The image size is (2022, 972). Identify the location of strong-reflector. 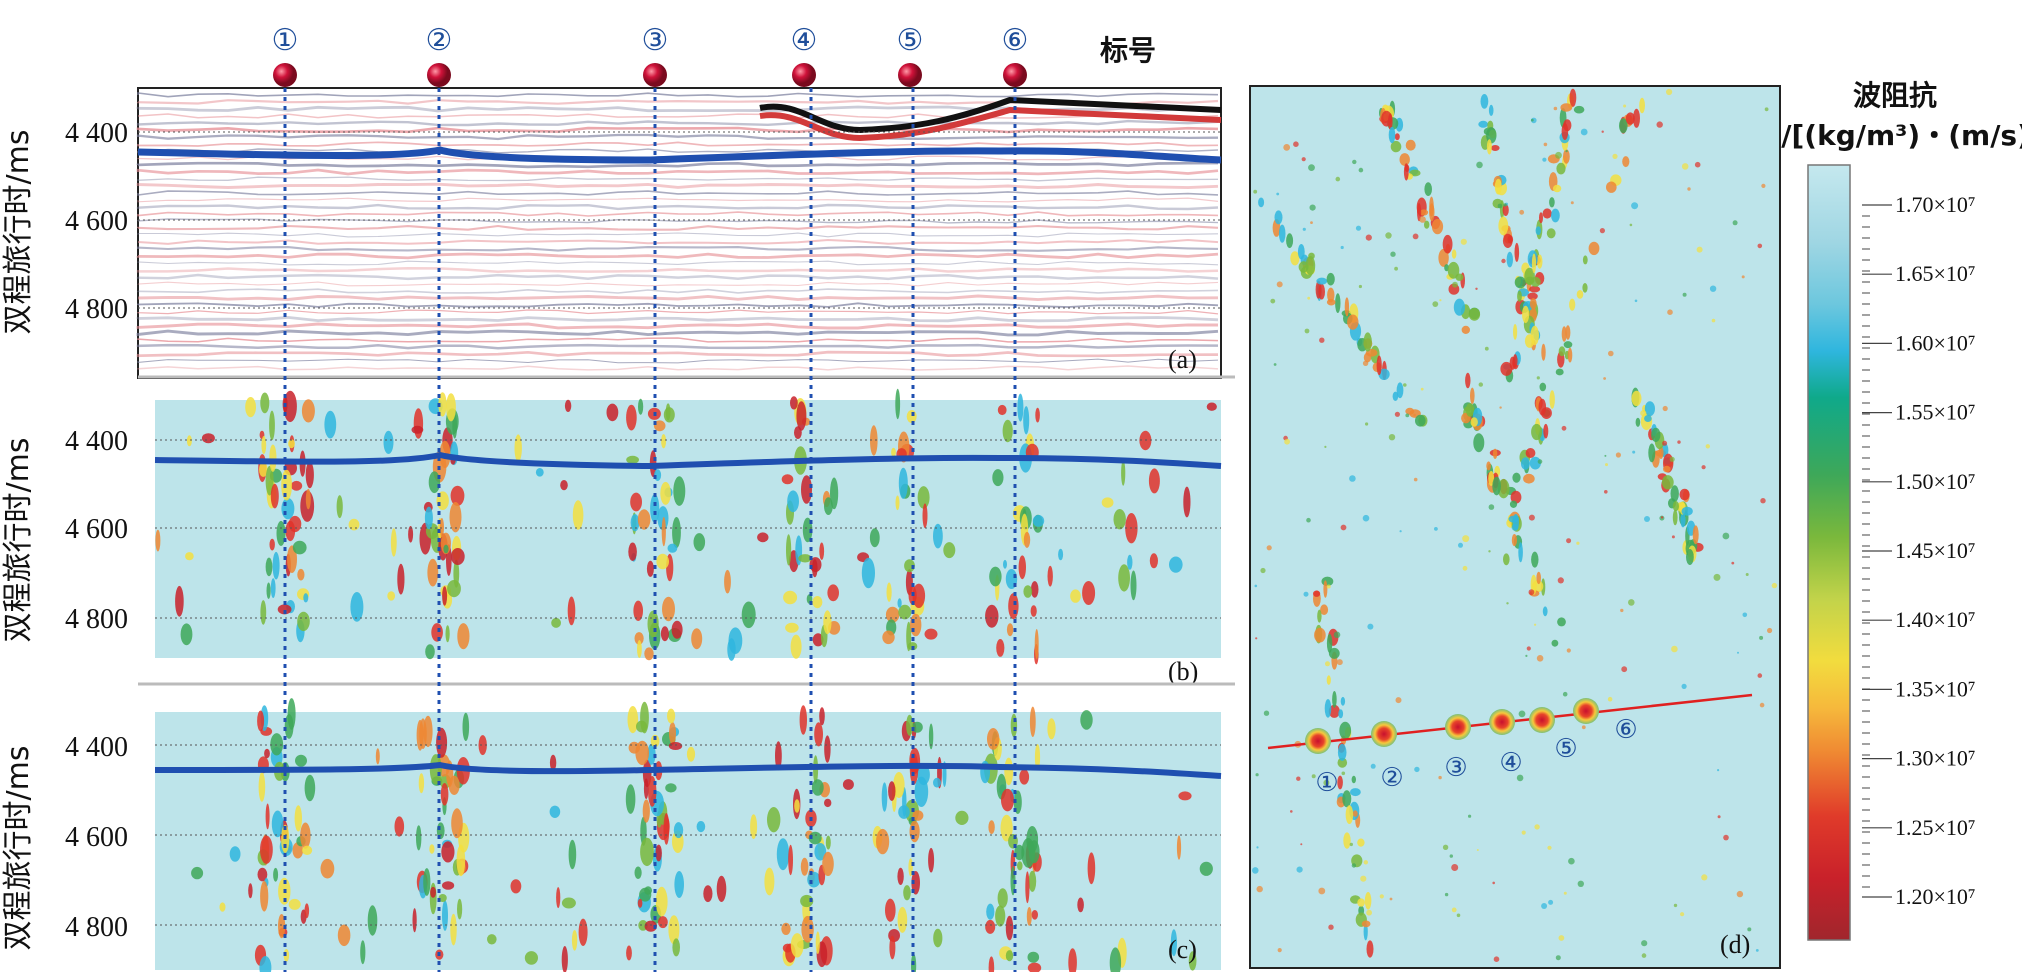
(990, 115).